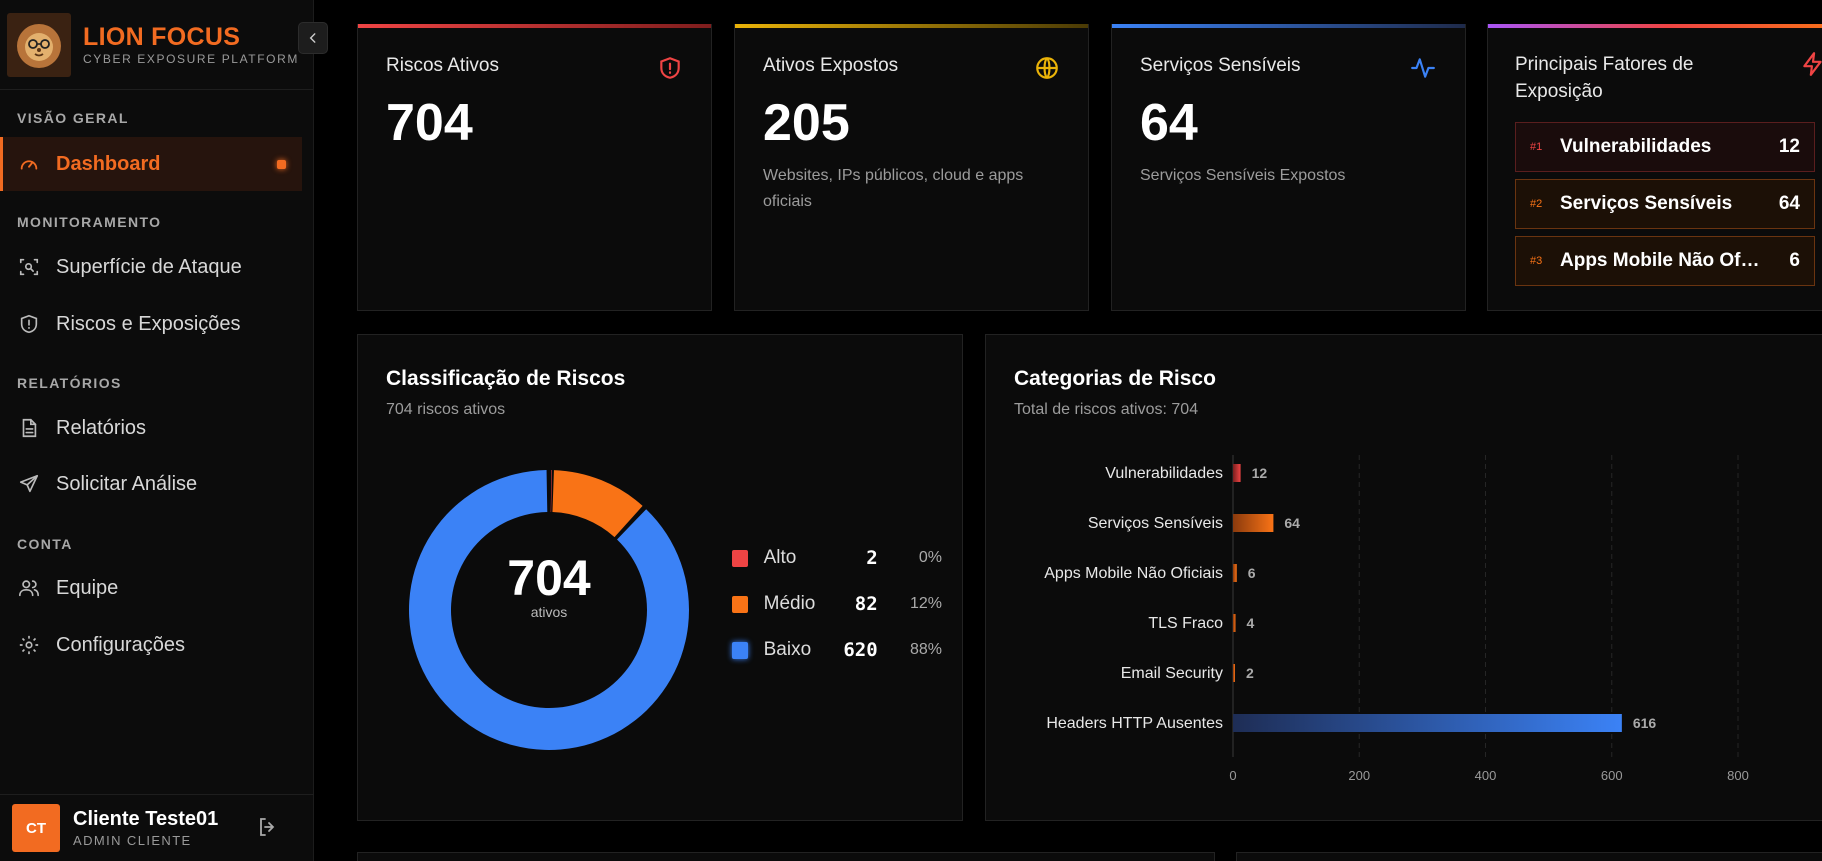 Image resolution: width=1822 pixels, height=861 pixels. Describe the element at coordinates (446, 409) in the screenshot. I see `panel-subtitle: 704 riscos ativos` at that location.